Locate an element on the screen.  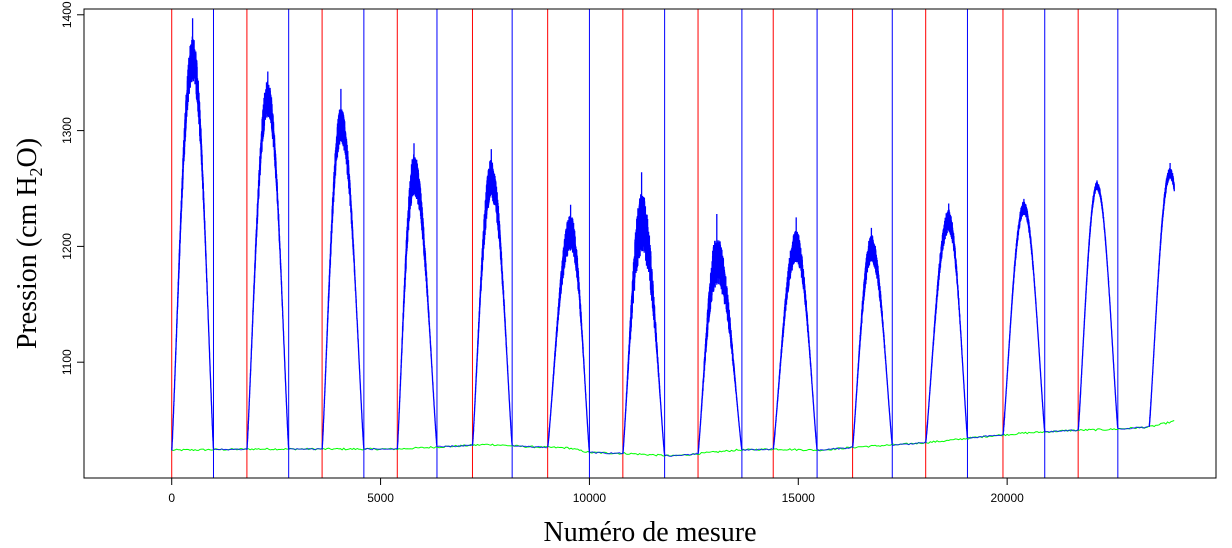
baseline-series is located at coordinates (673, 438).